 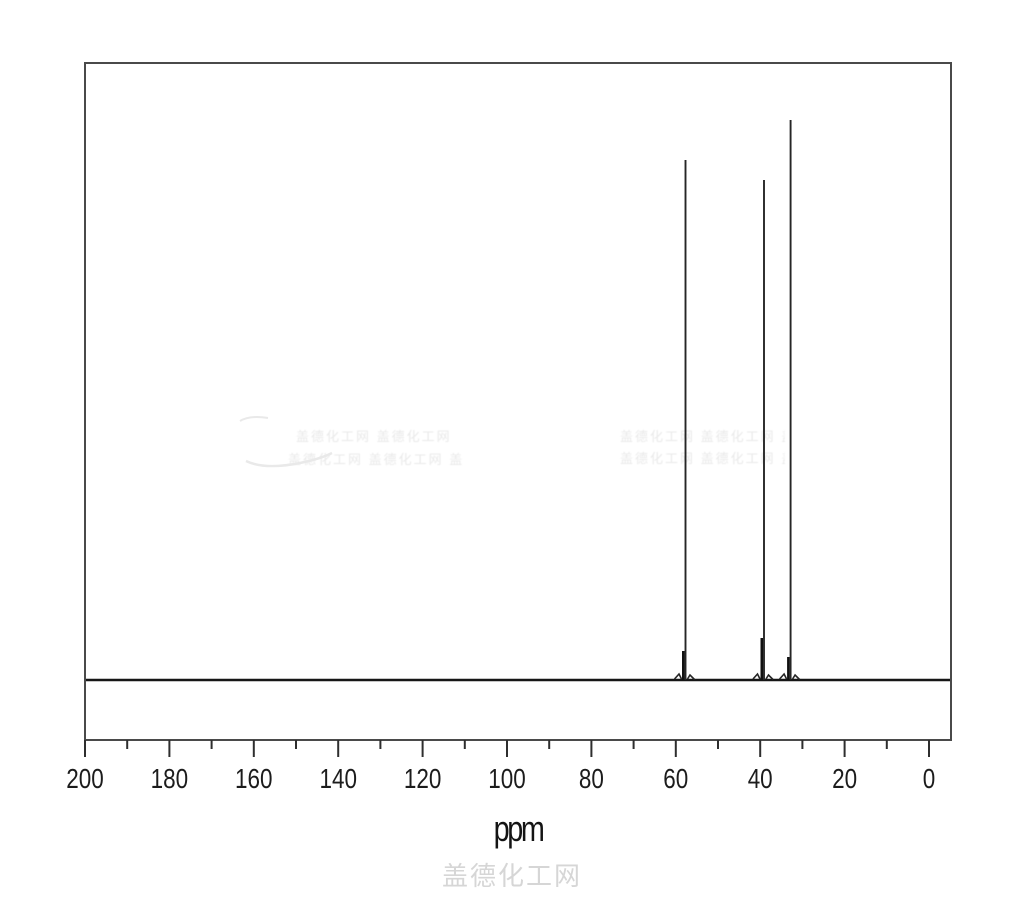 I want to click on x-tick-label: 80, so click(x=591, y=778).